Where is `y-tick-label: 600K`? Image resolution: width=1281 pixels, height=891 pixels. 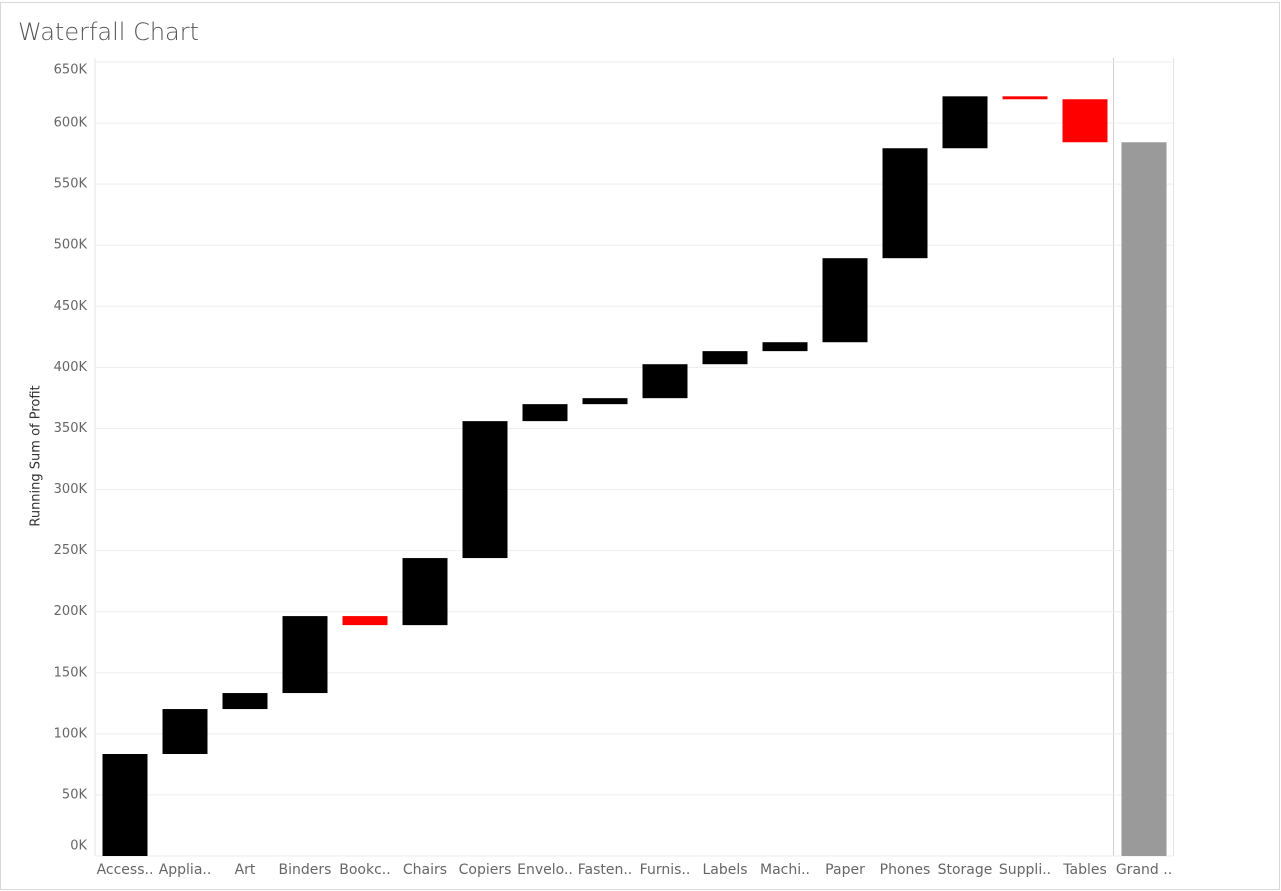 y-tick-label: 600K is located at coordinates (71, 123).